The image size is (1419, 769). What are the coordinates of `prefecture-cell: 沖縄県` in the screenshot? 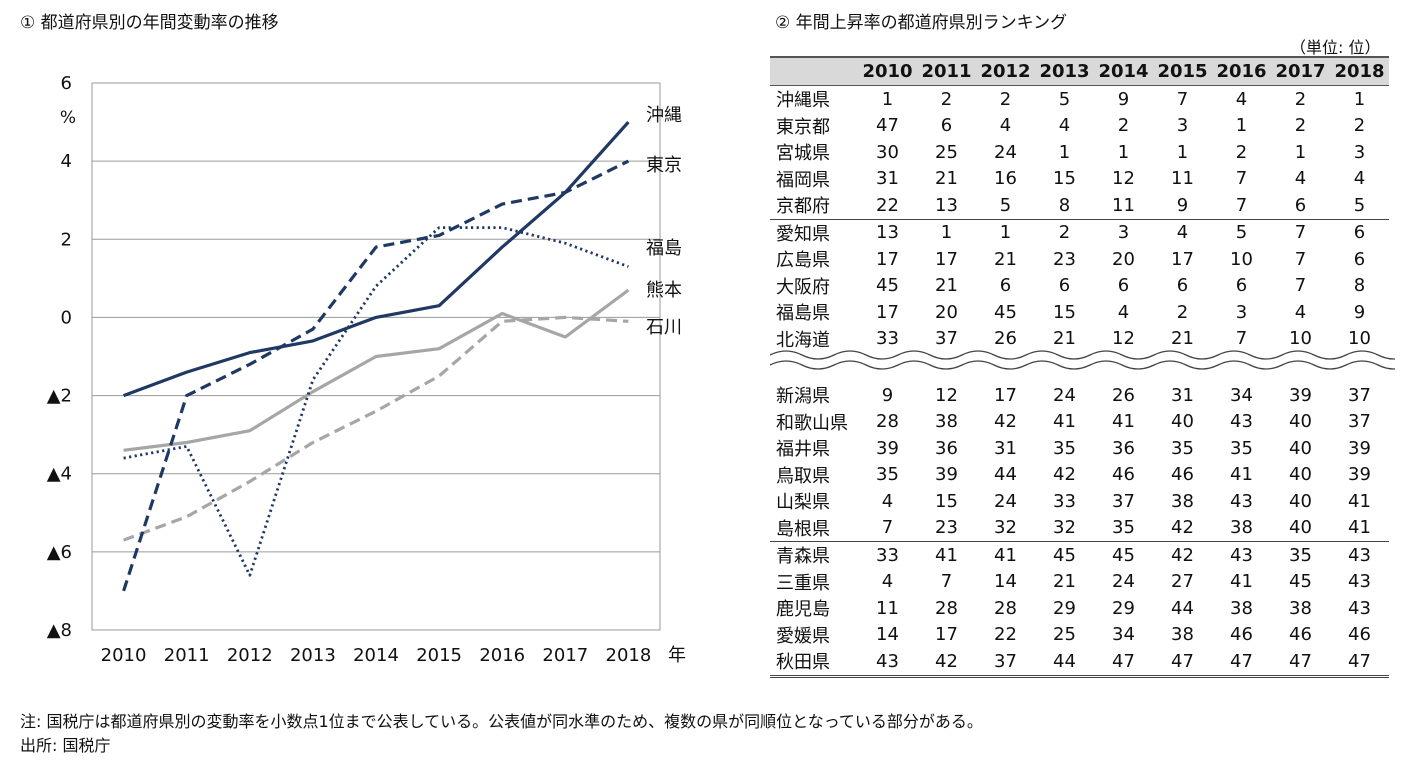 It's located at (803, 101).